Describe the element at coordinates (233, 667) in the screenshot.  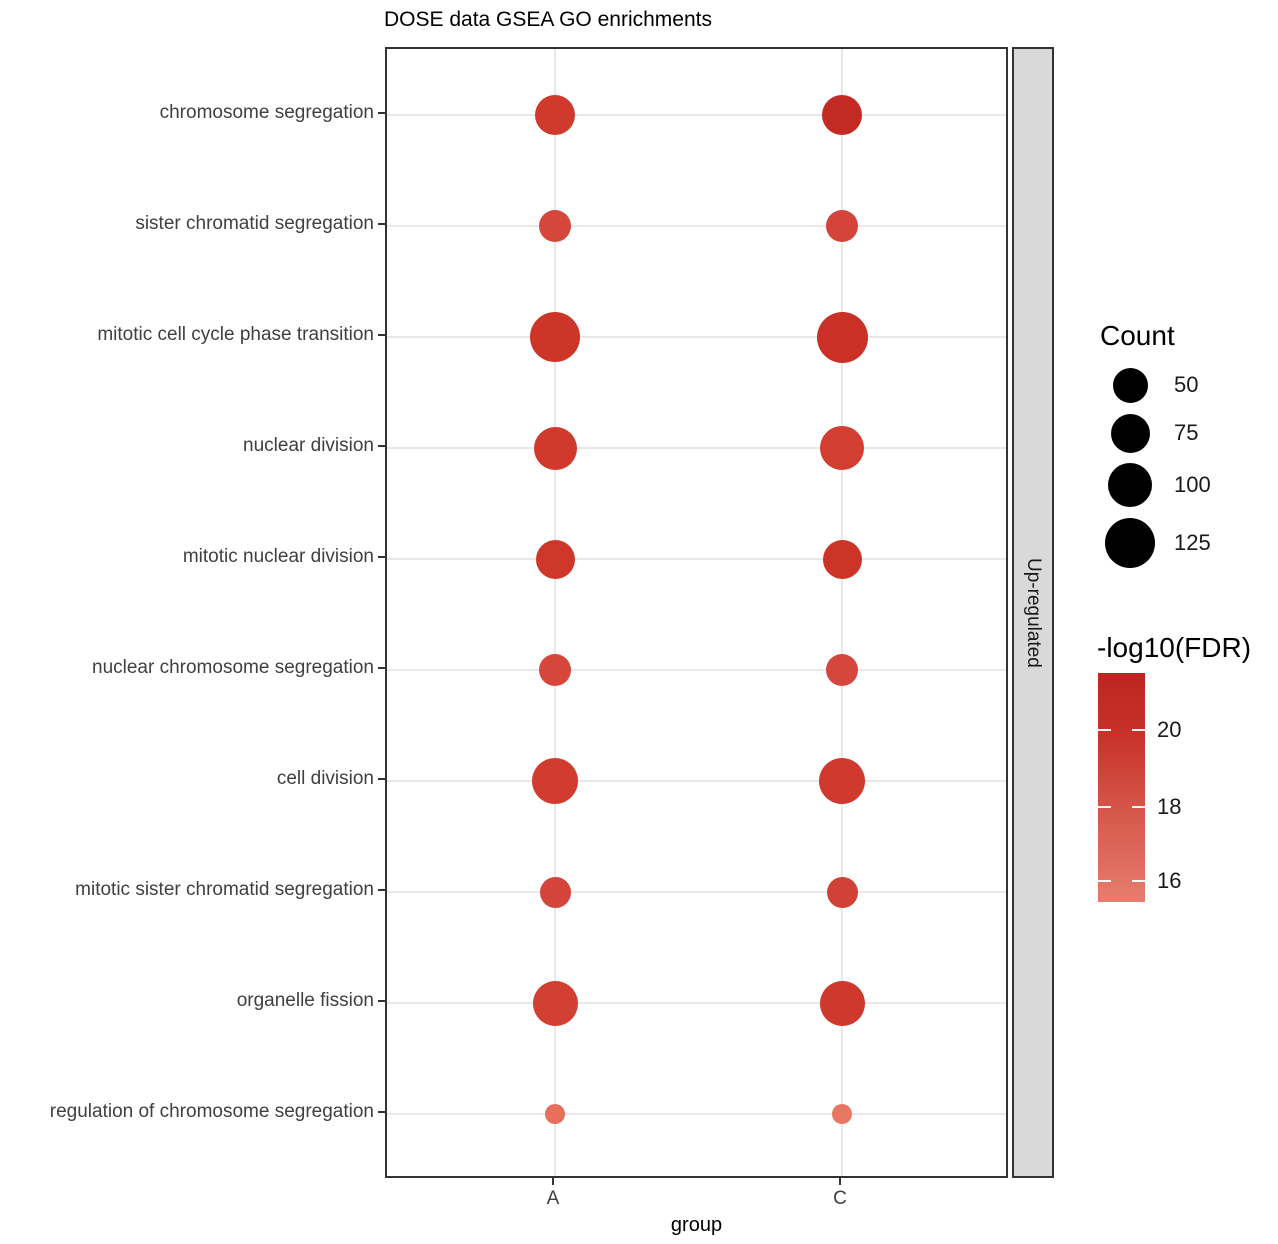
I see `y-axis-label: nuclear chromosome segregation` at that location.